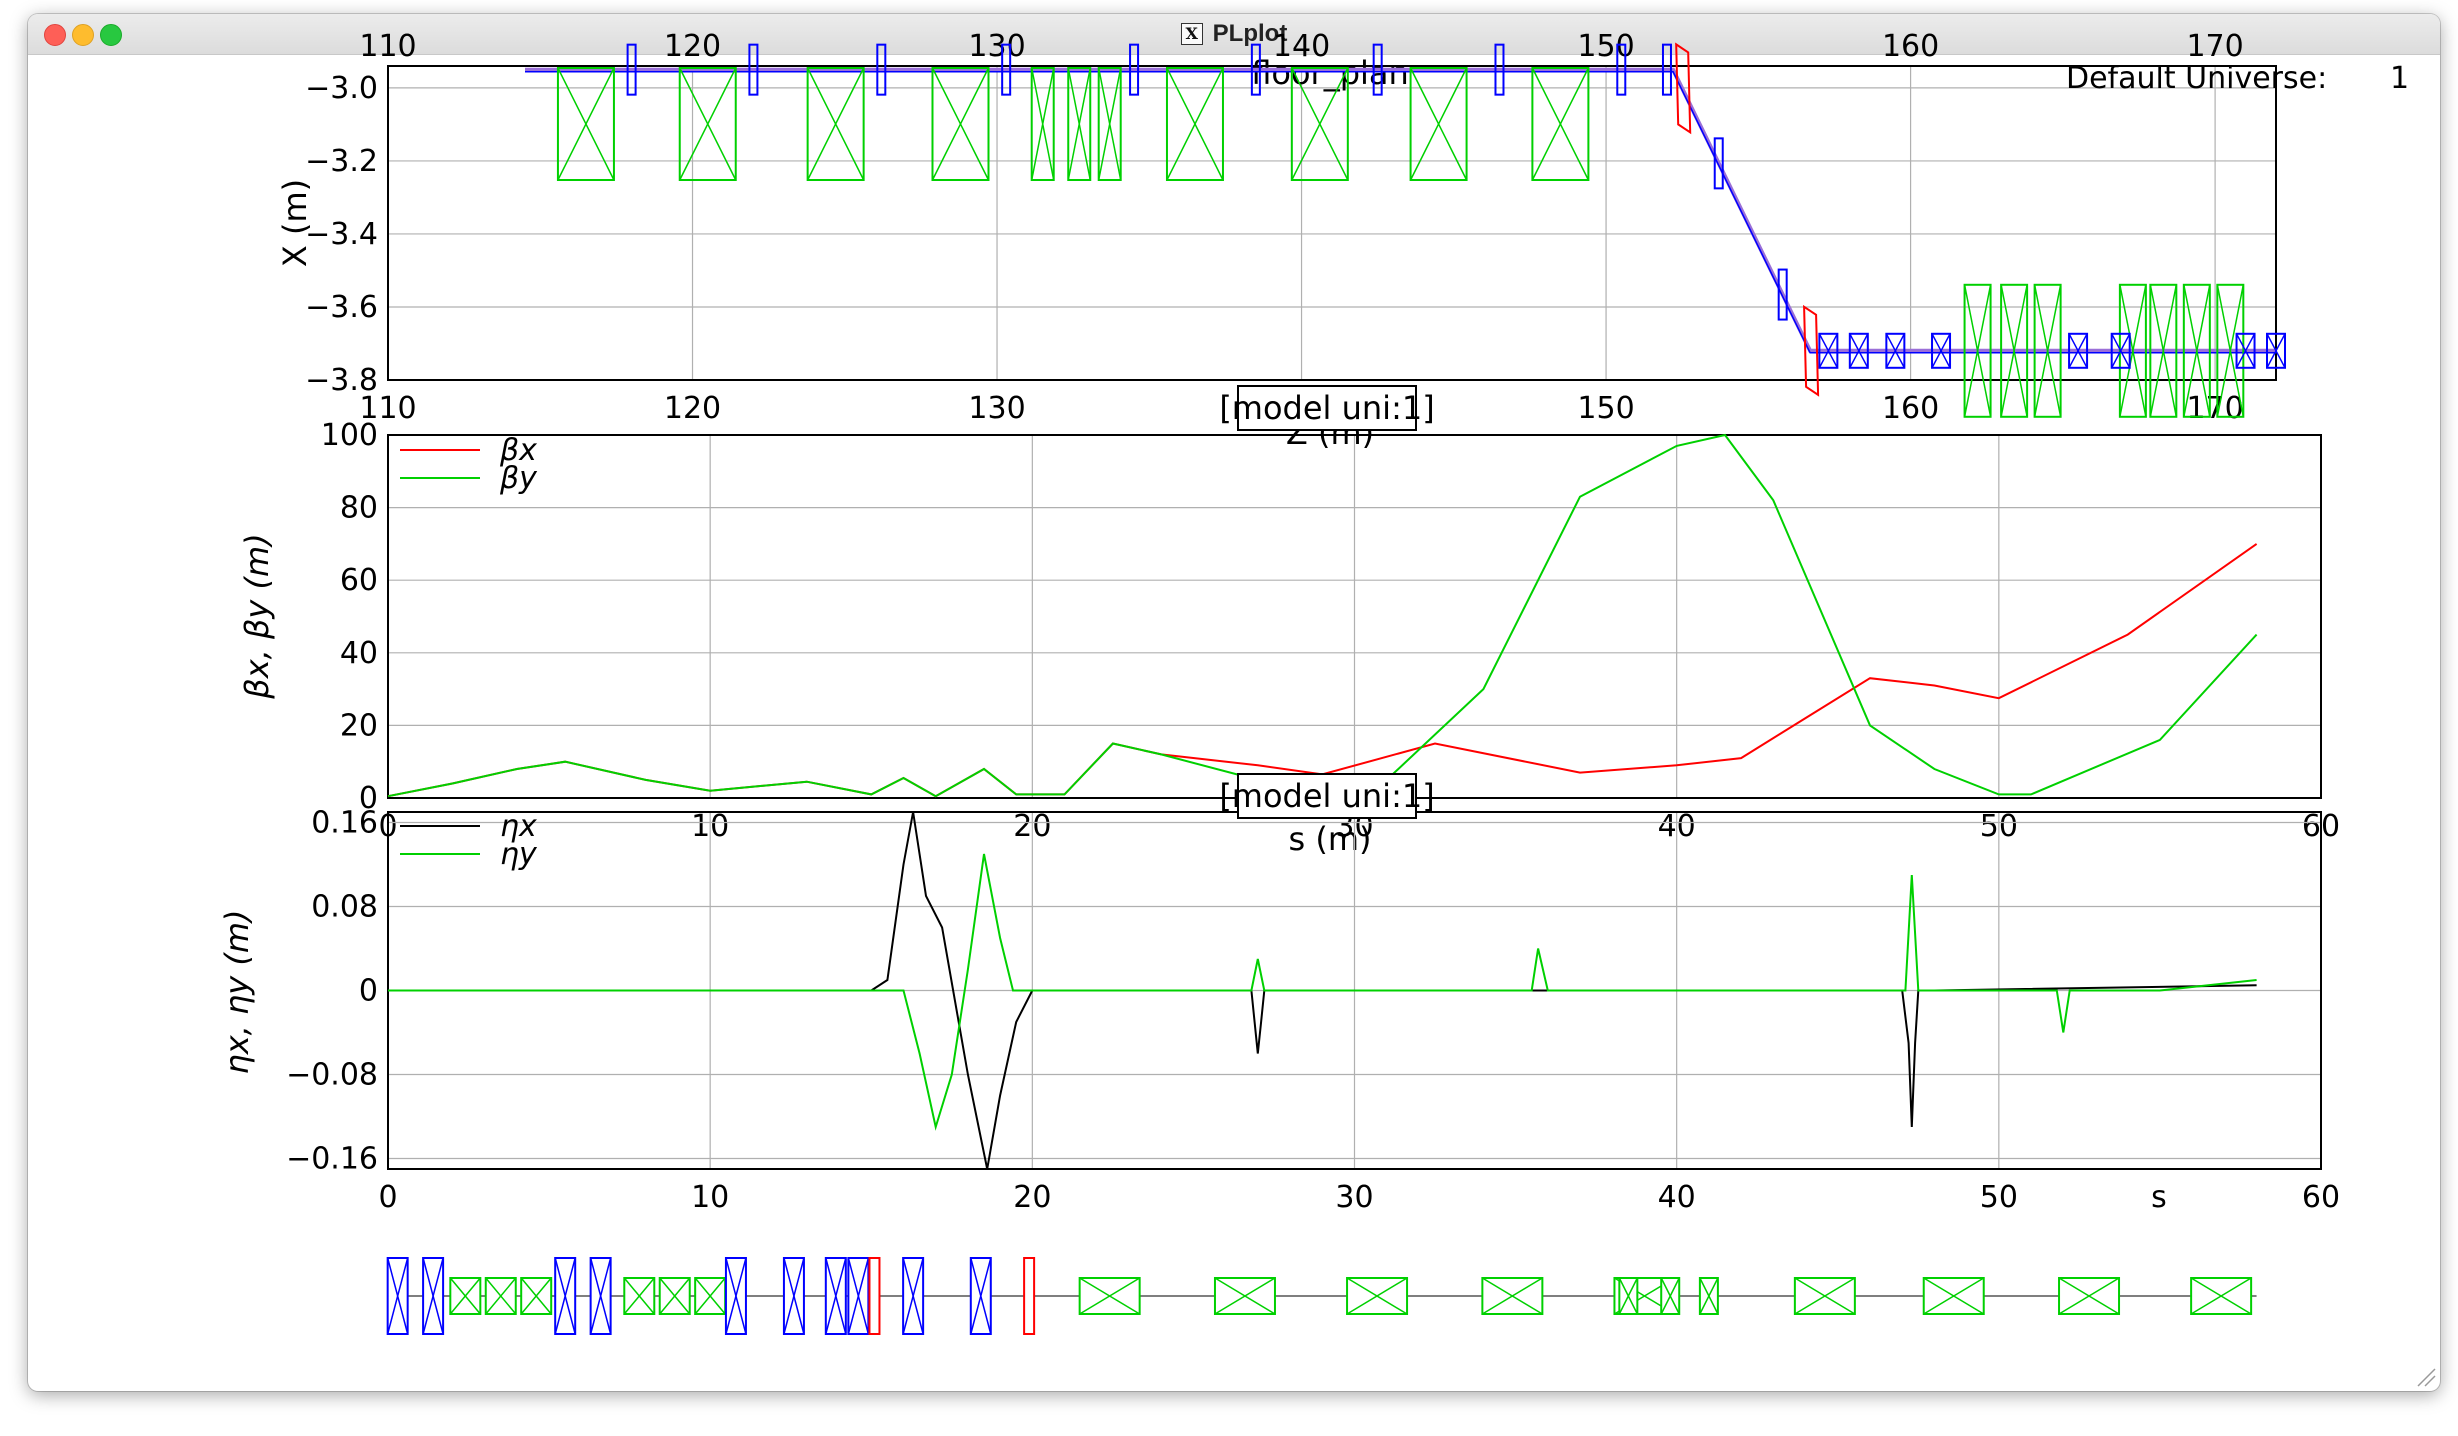 This screenshot has height=1436, width=2458. I want to click on legend-label: ηy, so click(519, 854).